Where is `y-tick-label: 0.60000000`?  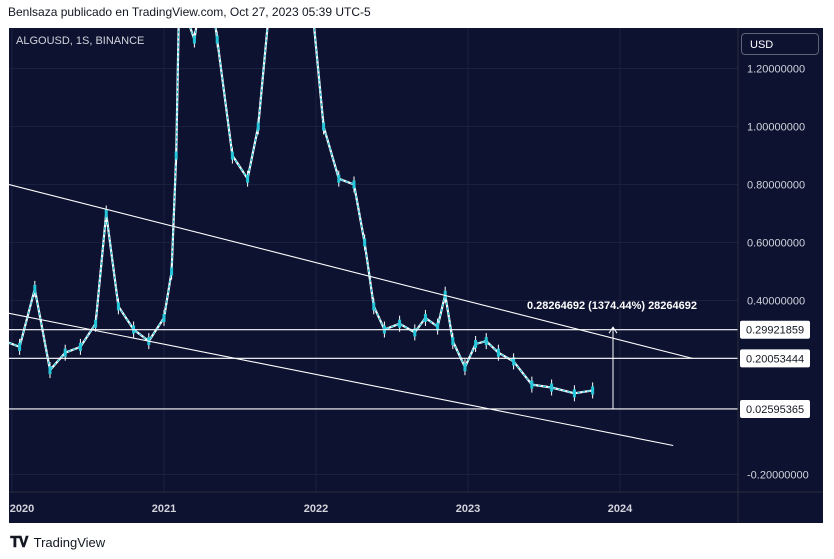
y-tick-label: 0.60000000 is located at coordinates (776, 244).